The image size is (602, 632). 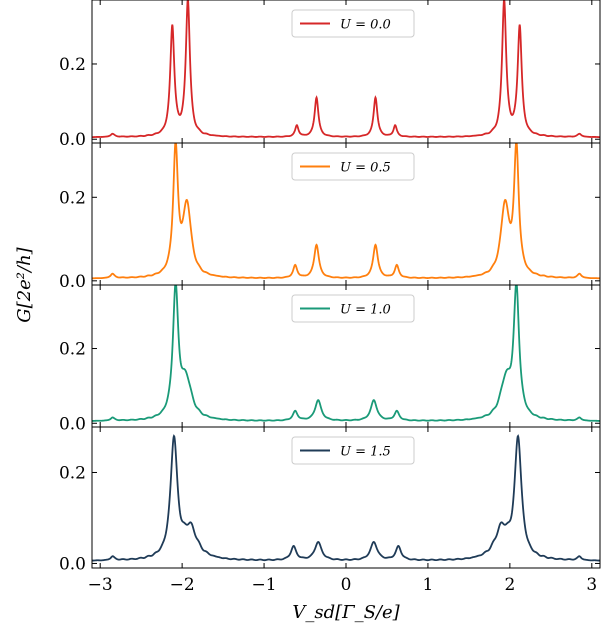 I want to click on x-tick-label: 0, so click(x=346, y=585).